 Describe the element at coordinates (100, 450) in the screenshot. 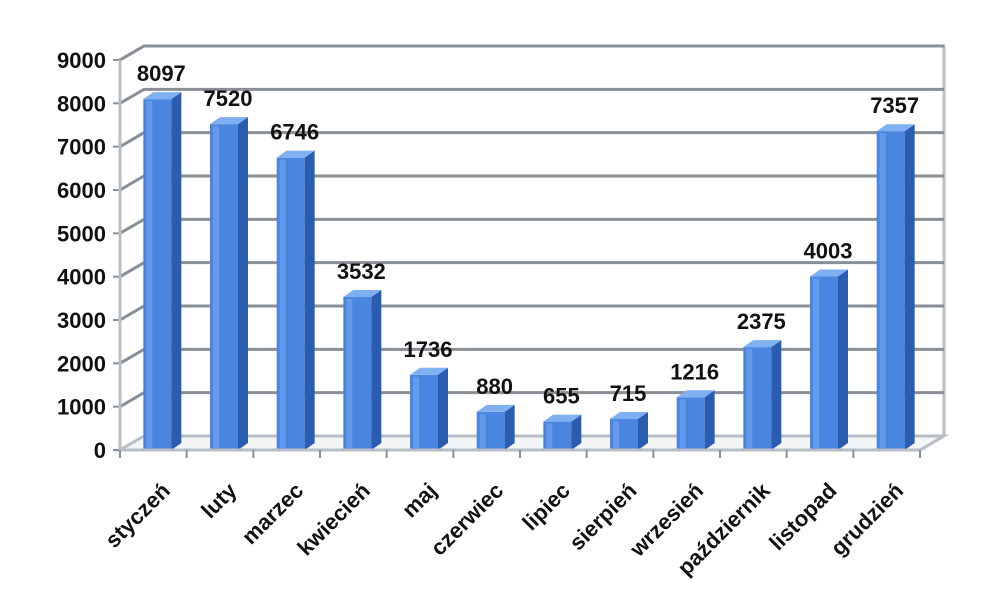

I see `y-tick-label: 0` at that location.